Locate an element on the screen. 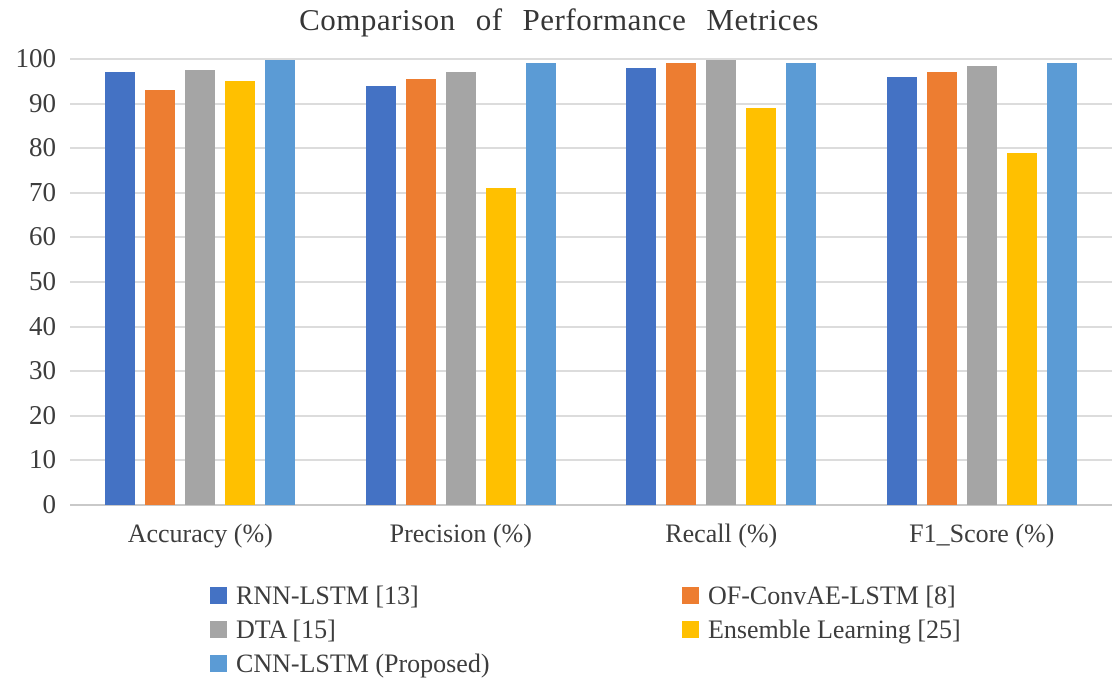  bar-ensemble-learning-25--3 is located at coordinates (1021, 328).